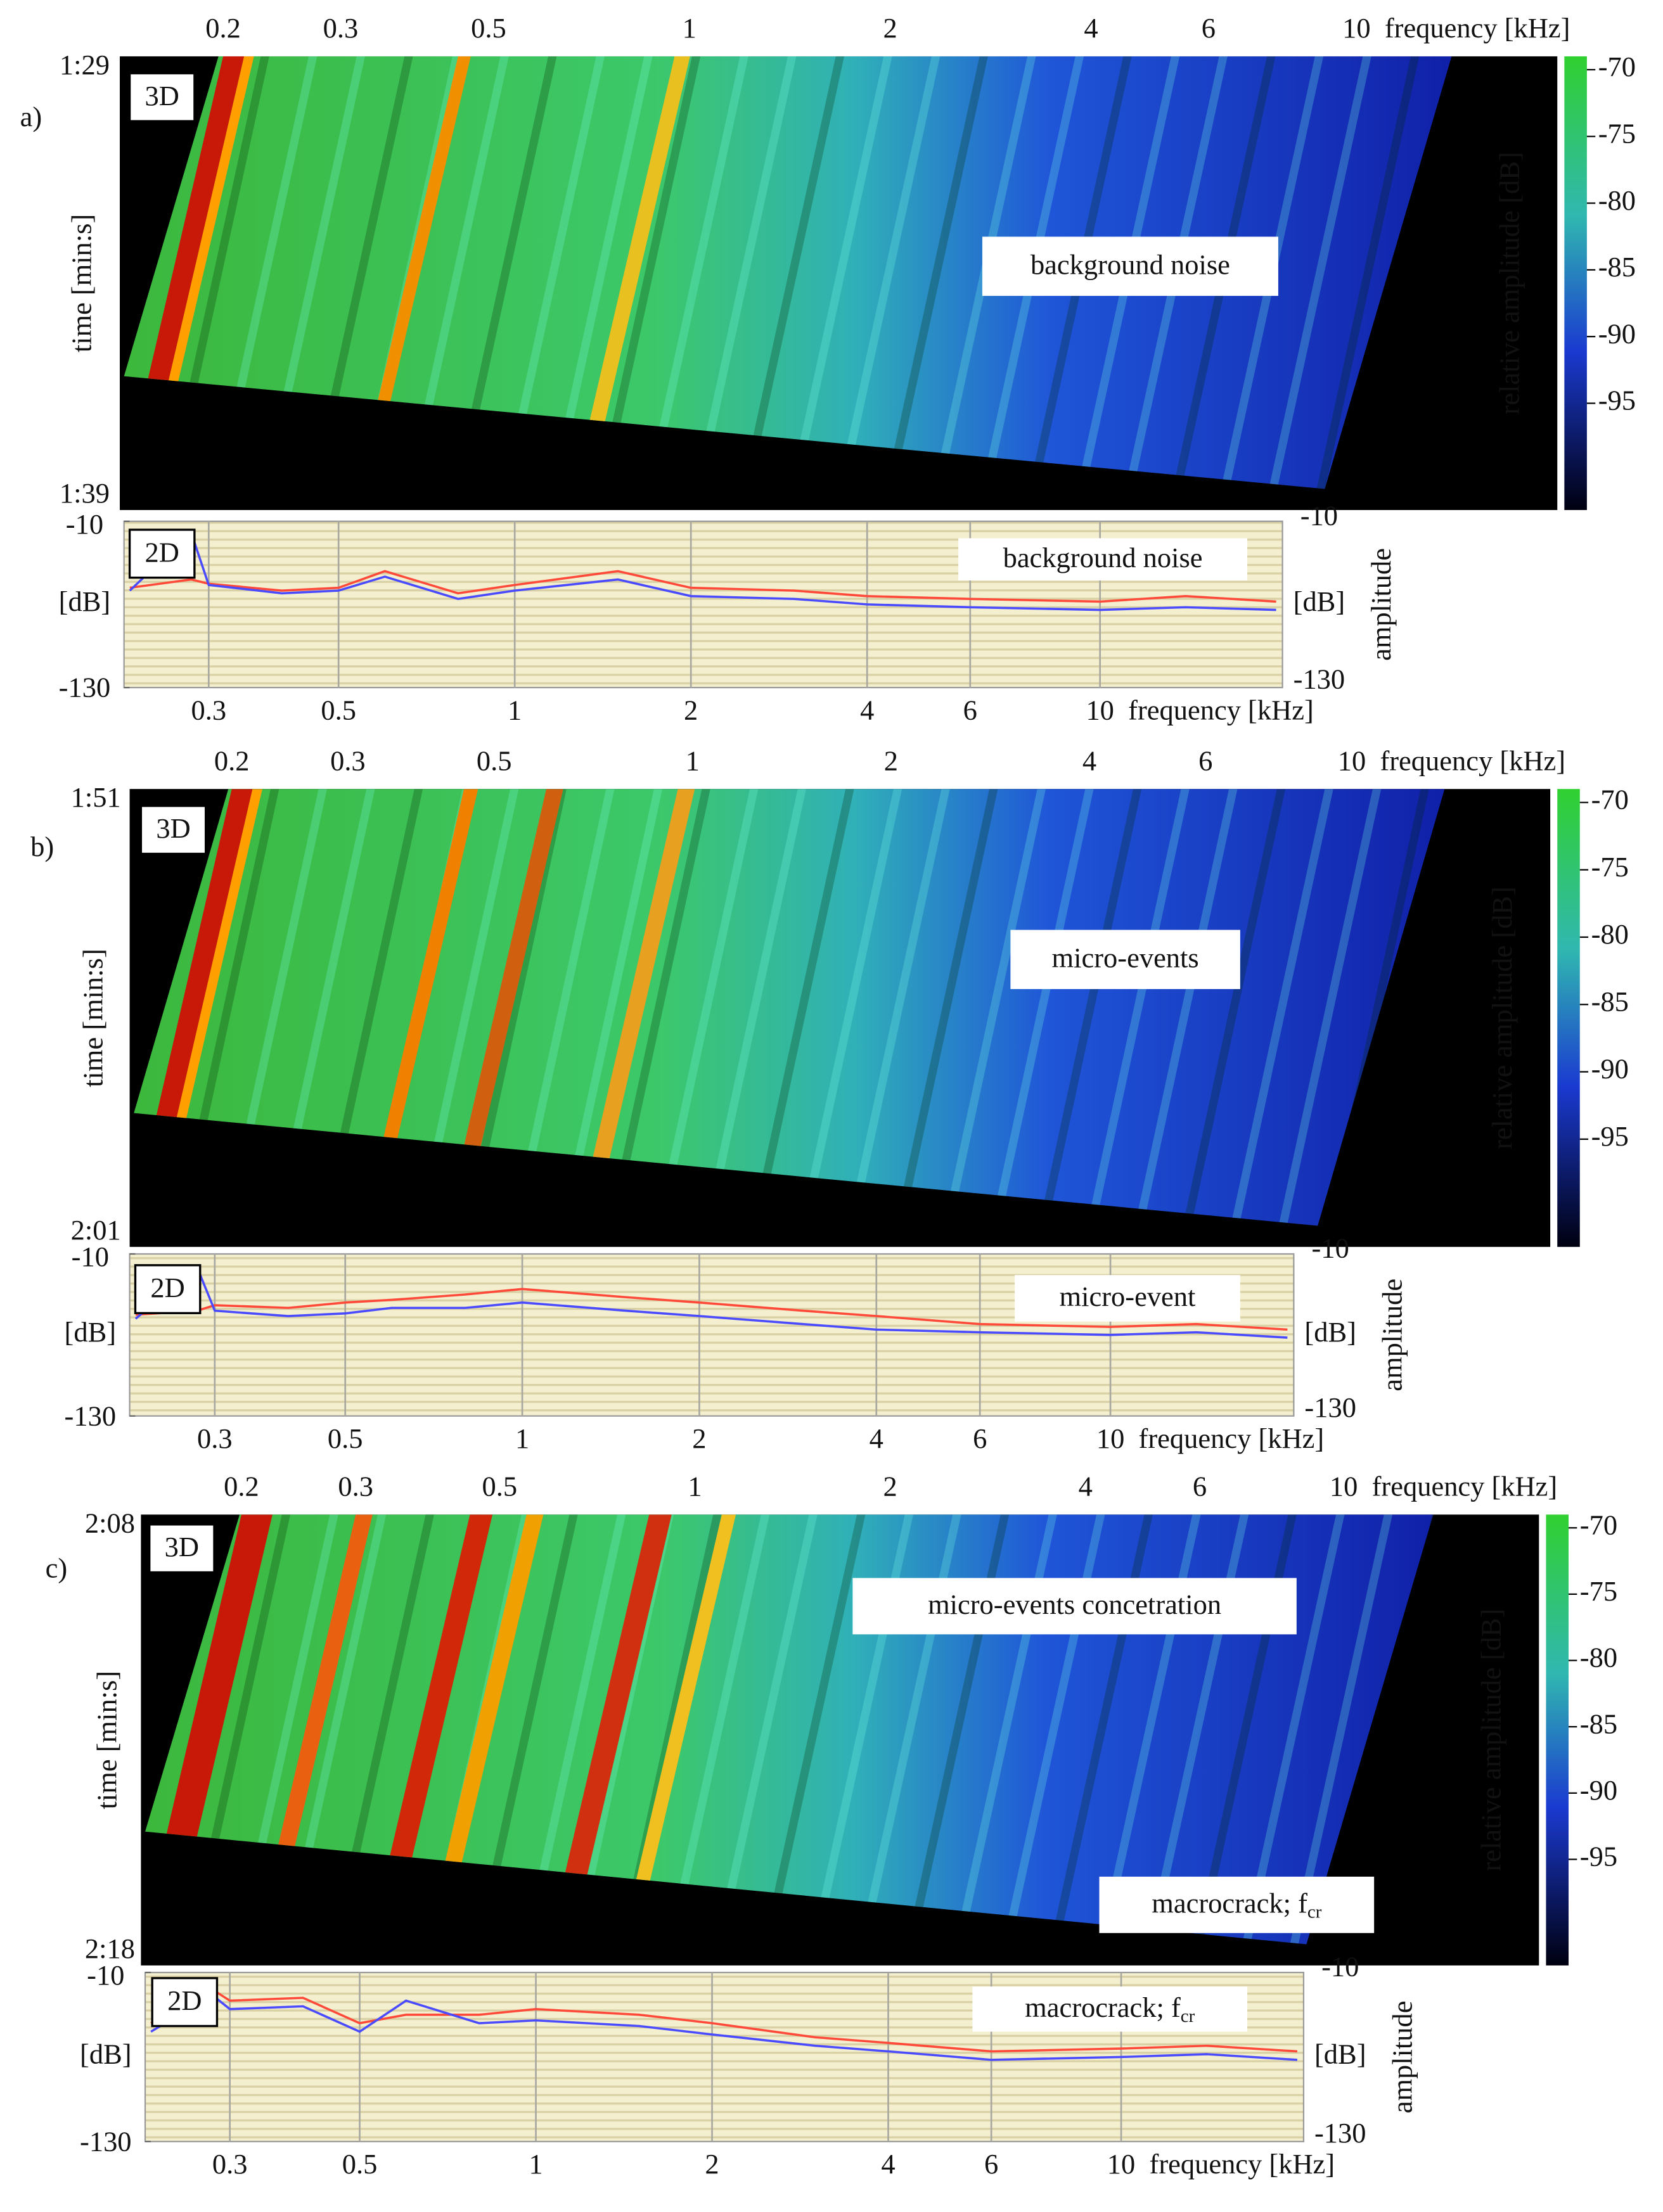 Image resolution: width=1663 pixels, height=2212 pixels. I want to click on annotation: macrocrack; fcr, so click(1237, 1905).